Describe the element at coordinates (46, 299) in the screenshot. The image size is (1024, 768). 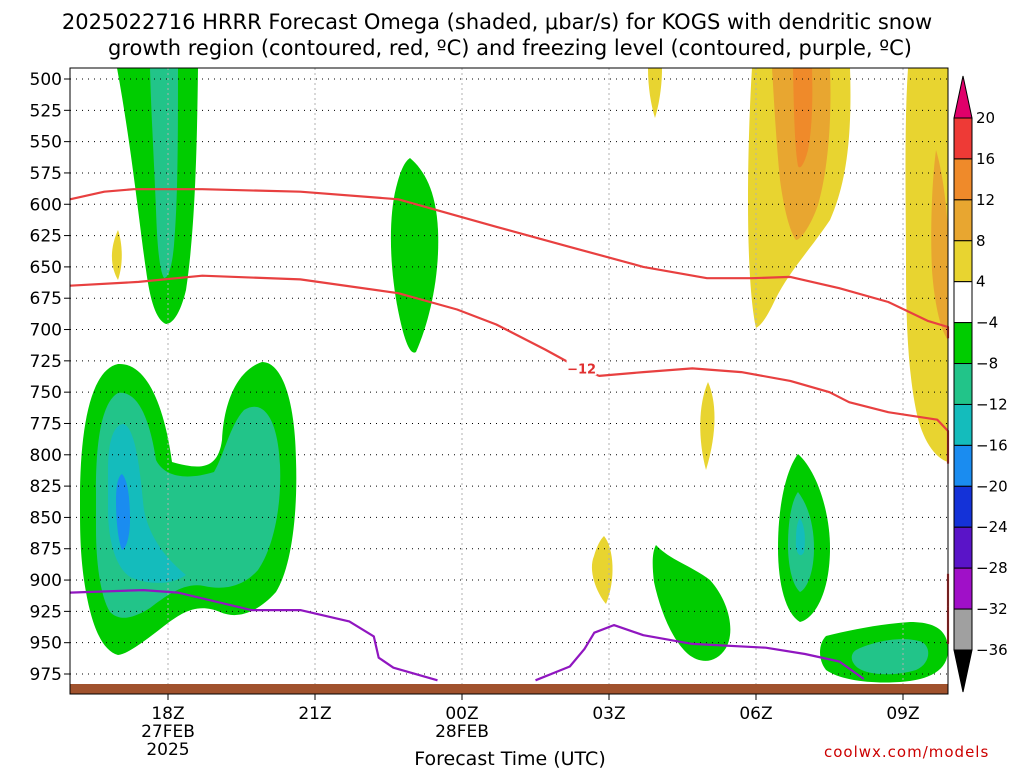
I see `y-tick-label: 675` at that location.